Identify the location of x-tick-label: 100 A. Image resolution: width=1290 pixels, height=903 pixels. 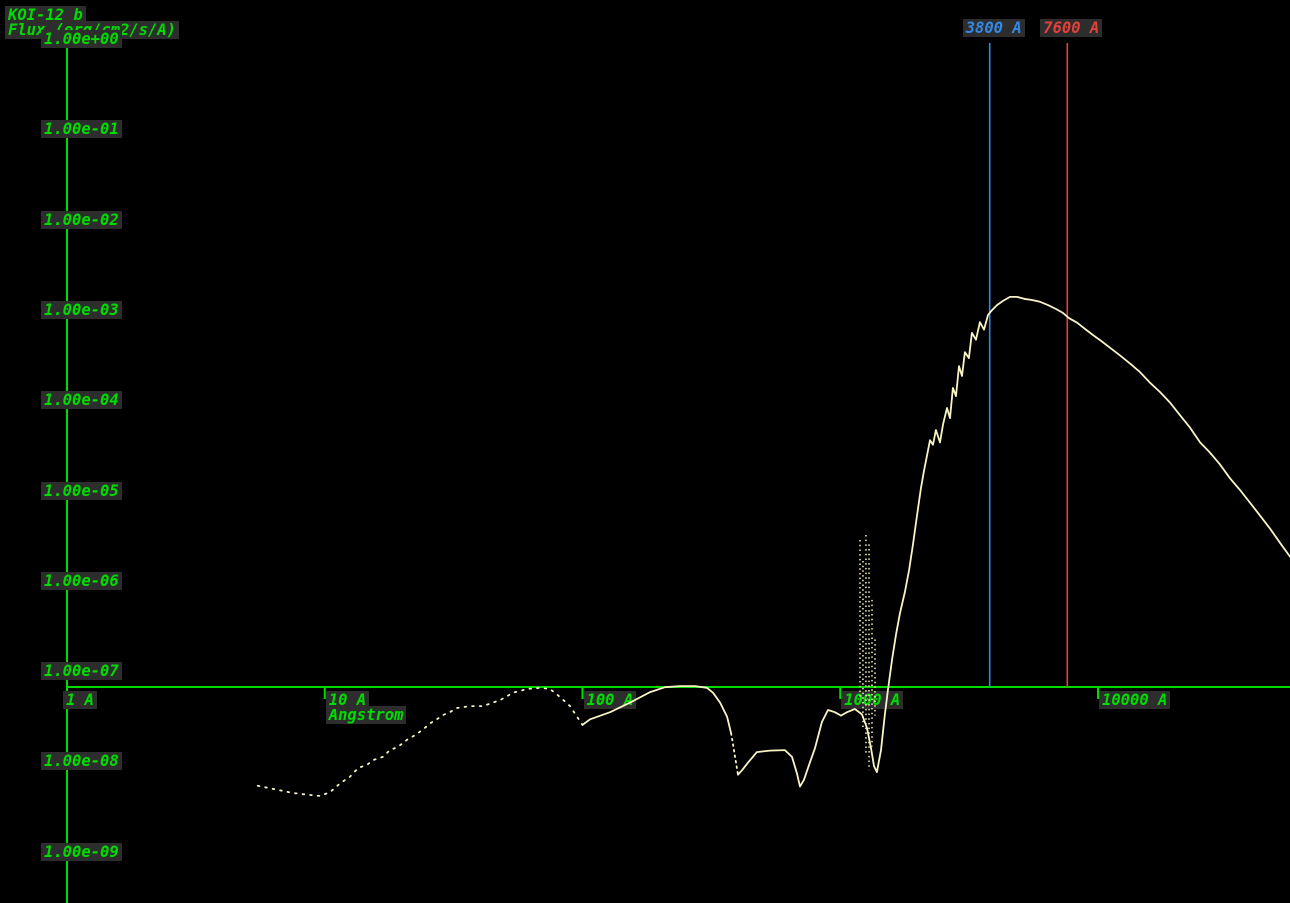
(610, 700).